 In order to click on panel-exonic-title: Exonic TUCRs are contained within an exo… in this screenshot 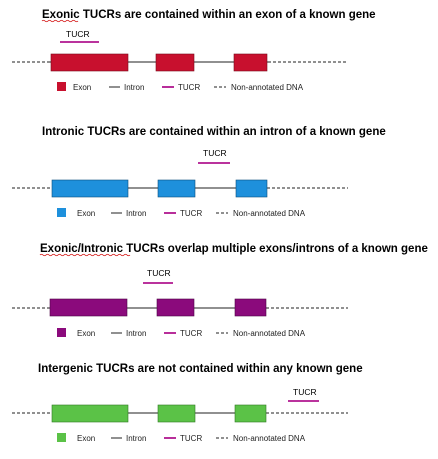, I will do `click(209, 15)`.